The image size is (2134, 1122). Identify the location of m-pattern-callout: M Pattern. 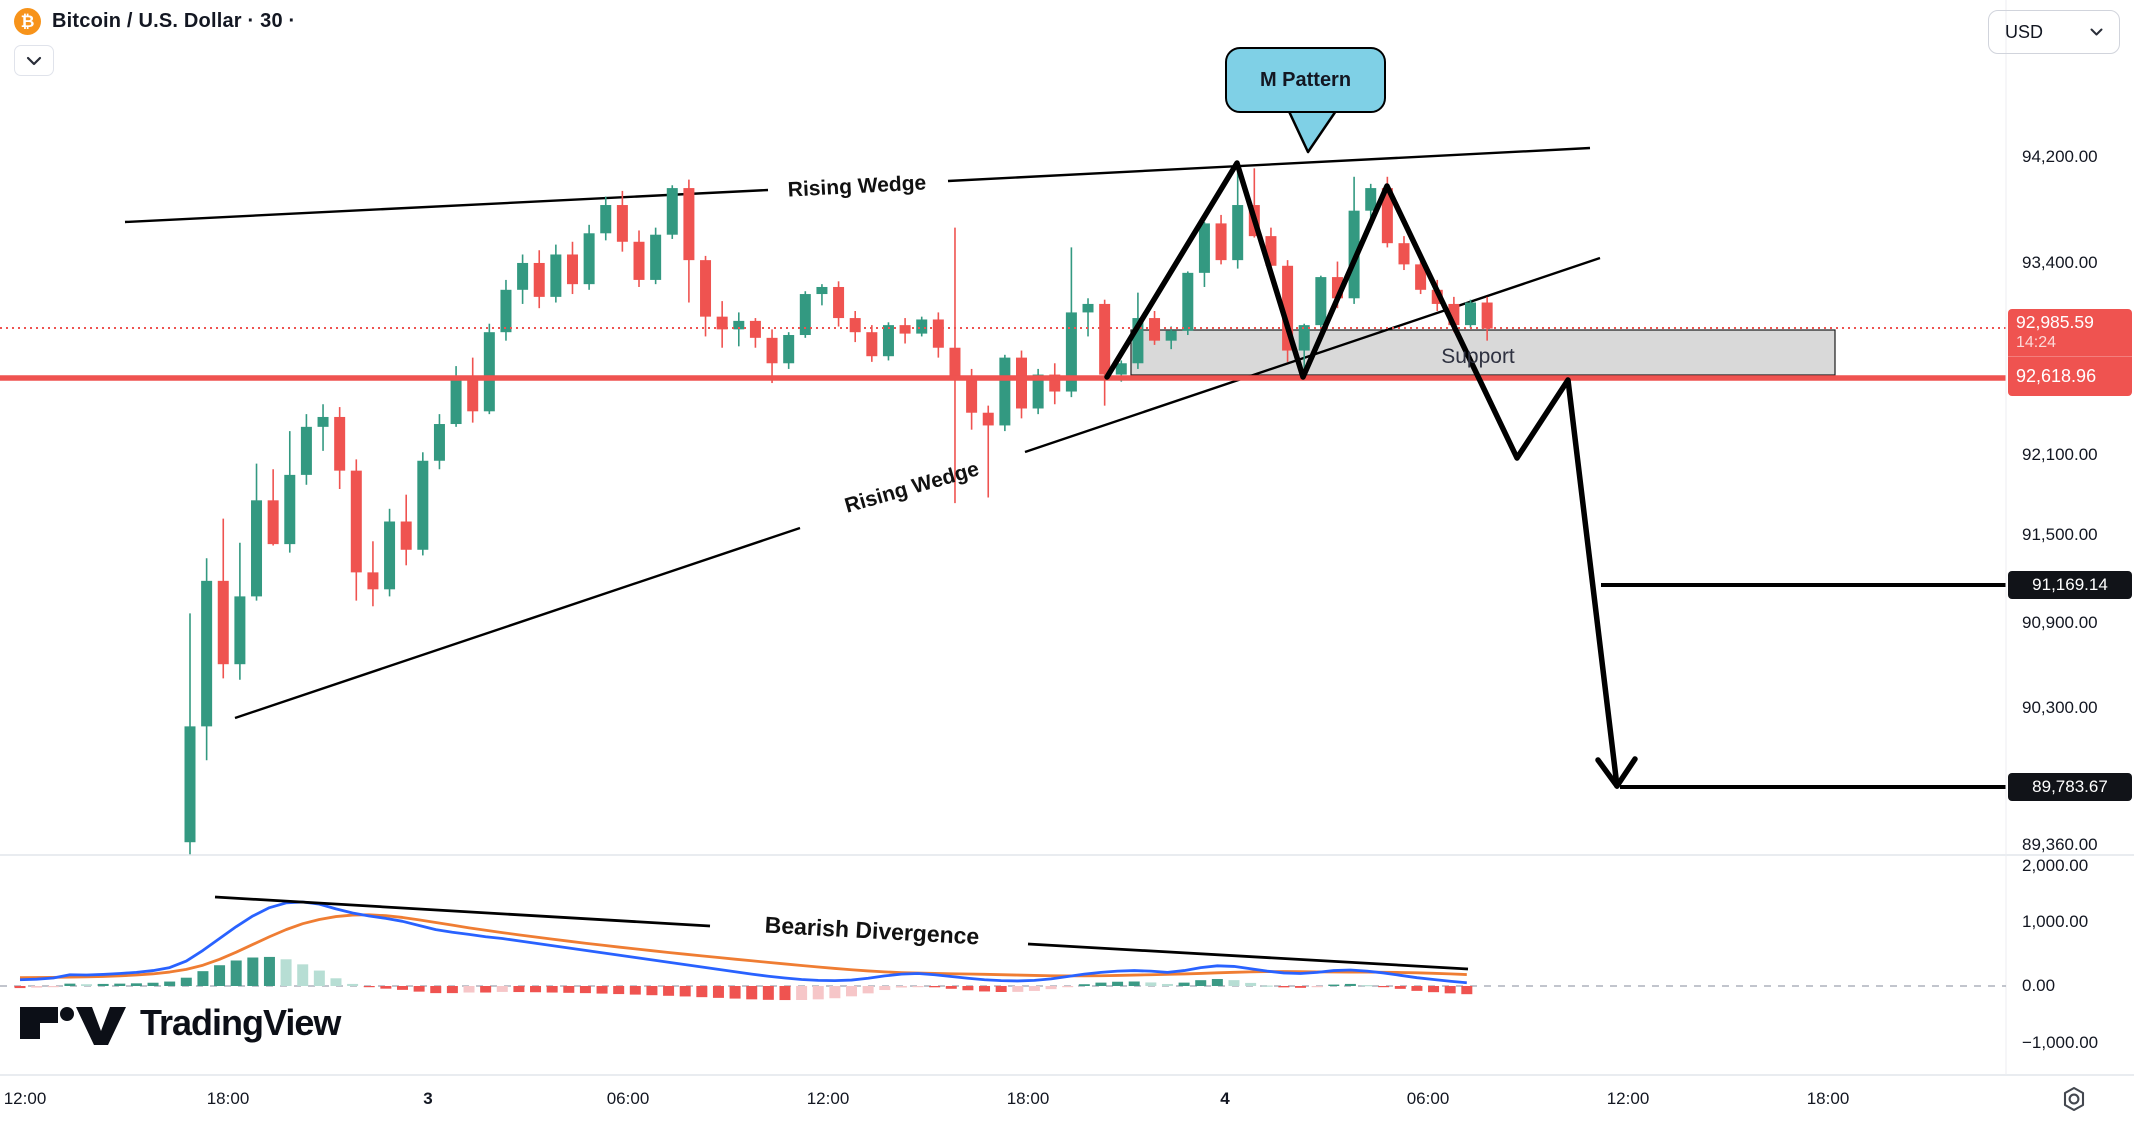
(1305, 80).